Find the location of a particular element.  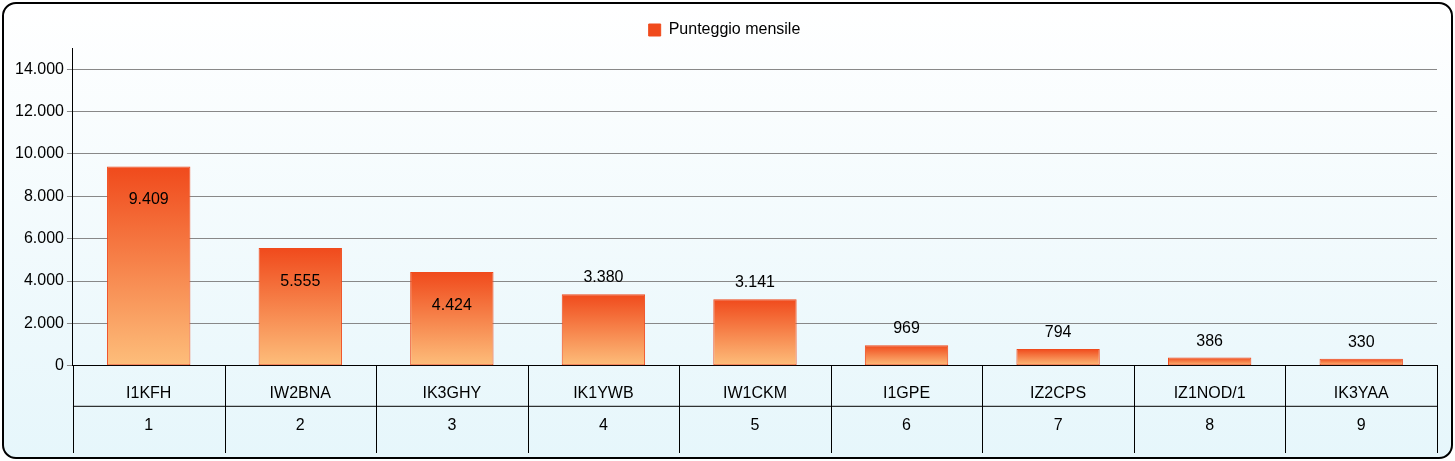

text: 9 is located at coordinates (1361, 425).